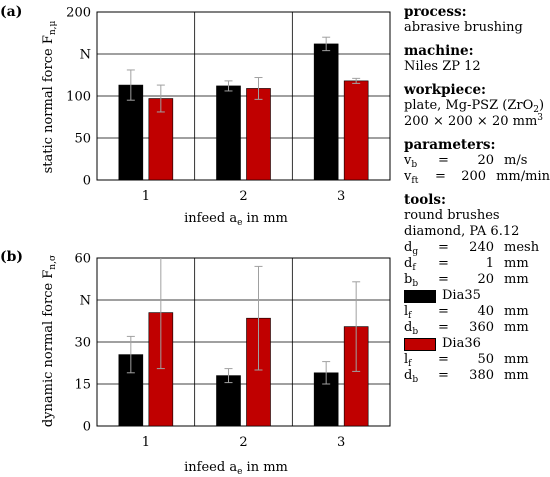 The image size is (550, 477). What do you see at coordinates (474, 121) in the screenshot?
I see `workpiece-dimensions: 200 × 200 × 20 mm3` at bounding box center [474, 121].